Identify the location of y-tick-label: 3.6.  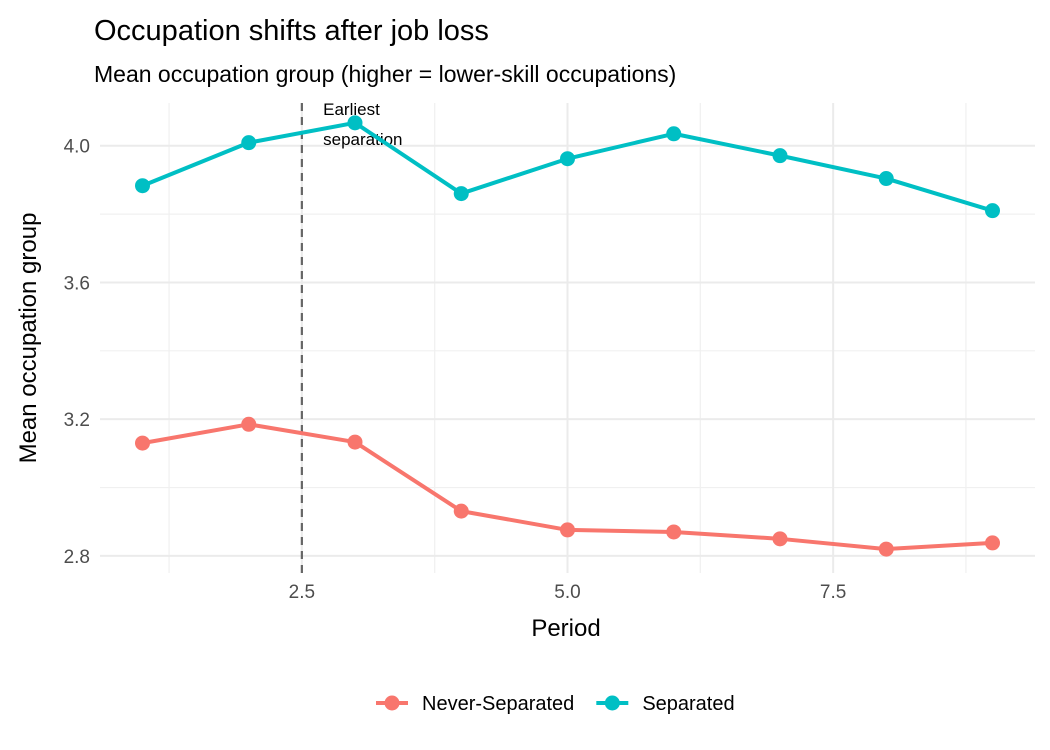
(77, 283).